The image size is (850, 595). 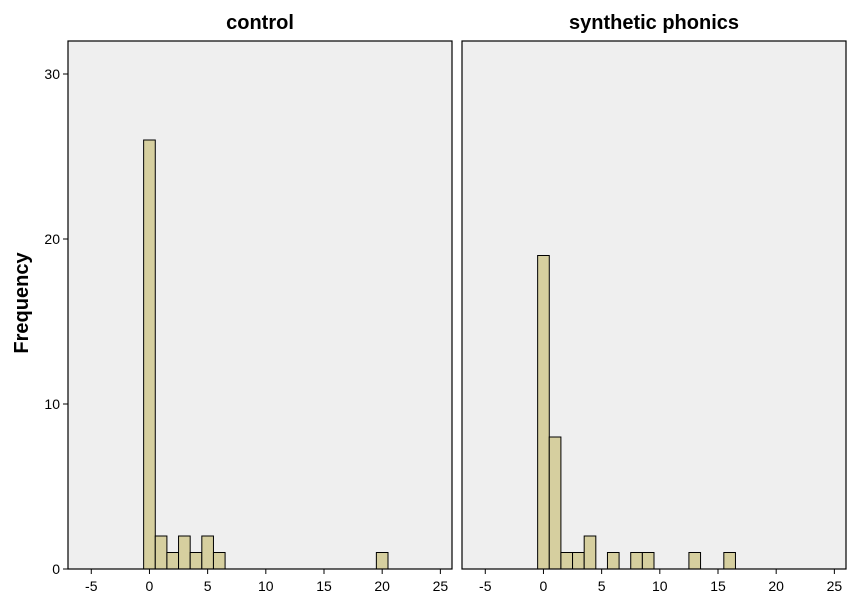 What do you see at coordinates (260, 23) in the screenshot?
I see `panel-title: control` at bounding box center [260, 23].